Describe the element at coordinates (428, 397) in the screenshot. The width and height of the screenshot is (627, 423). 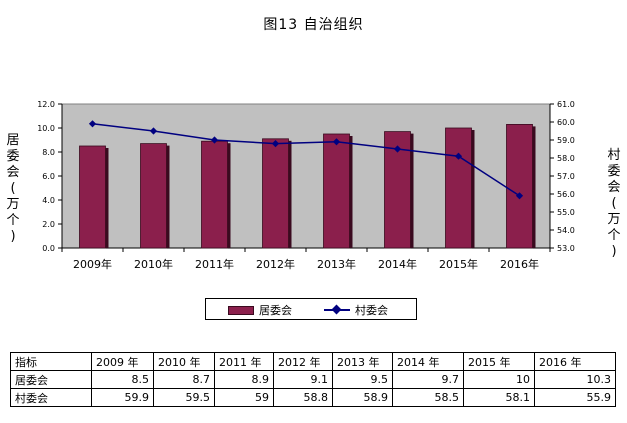
I see `table-cell: 58.5` at that location.